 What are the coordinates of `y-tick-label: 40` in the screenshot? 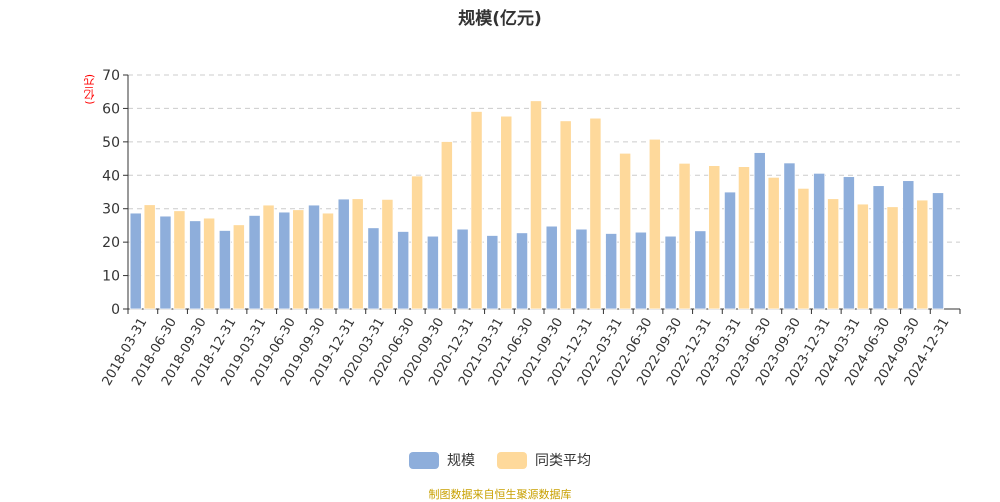 It's located at (111, 176).